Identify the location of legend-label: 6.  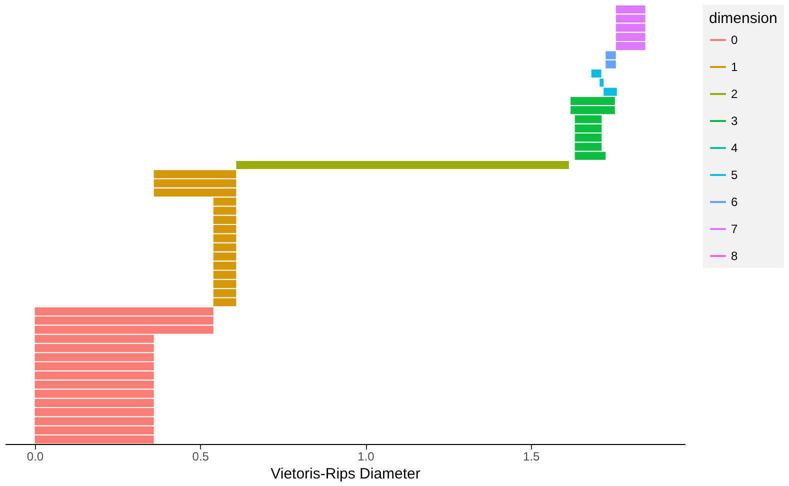
(734, 202).